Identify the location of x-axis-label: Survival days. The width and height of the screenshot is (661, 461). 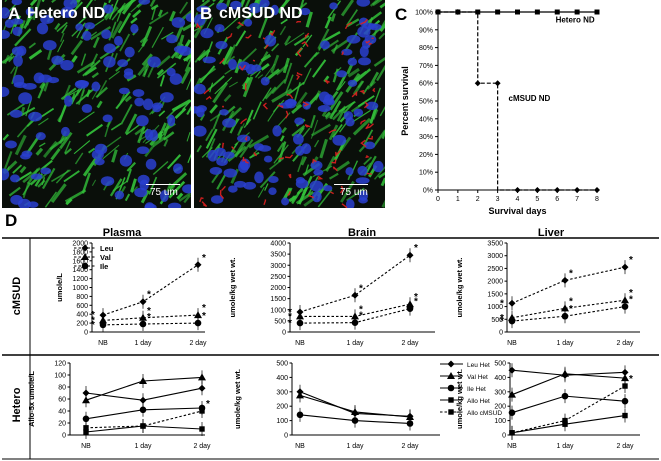
(517, 211).